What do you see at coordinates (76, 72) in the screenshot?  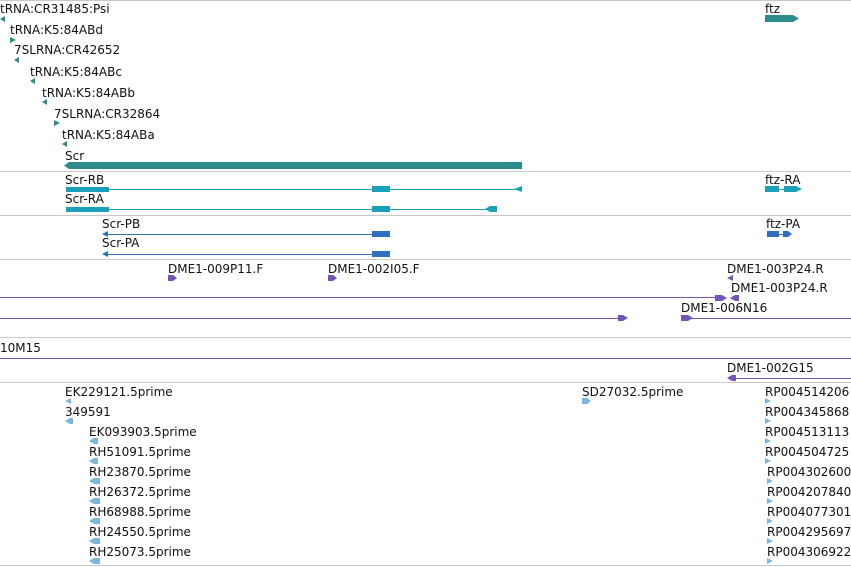 I see `gene-label: tRNA:K5:84ABc` at bounding box center [76, 72].